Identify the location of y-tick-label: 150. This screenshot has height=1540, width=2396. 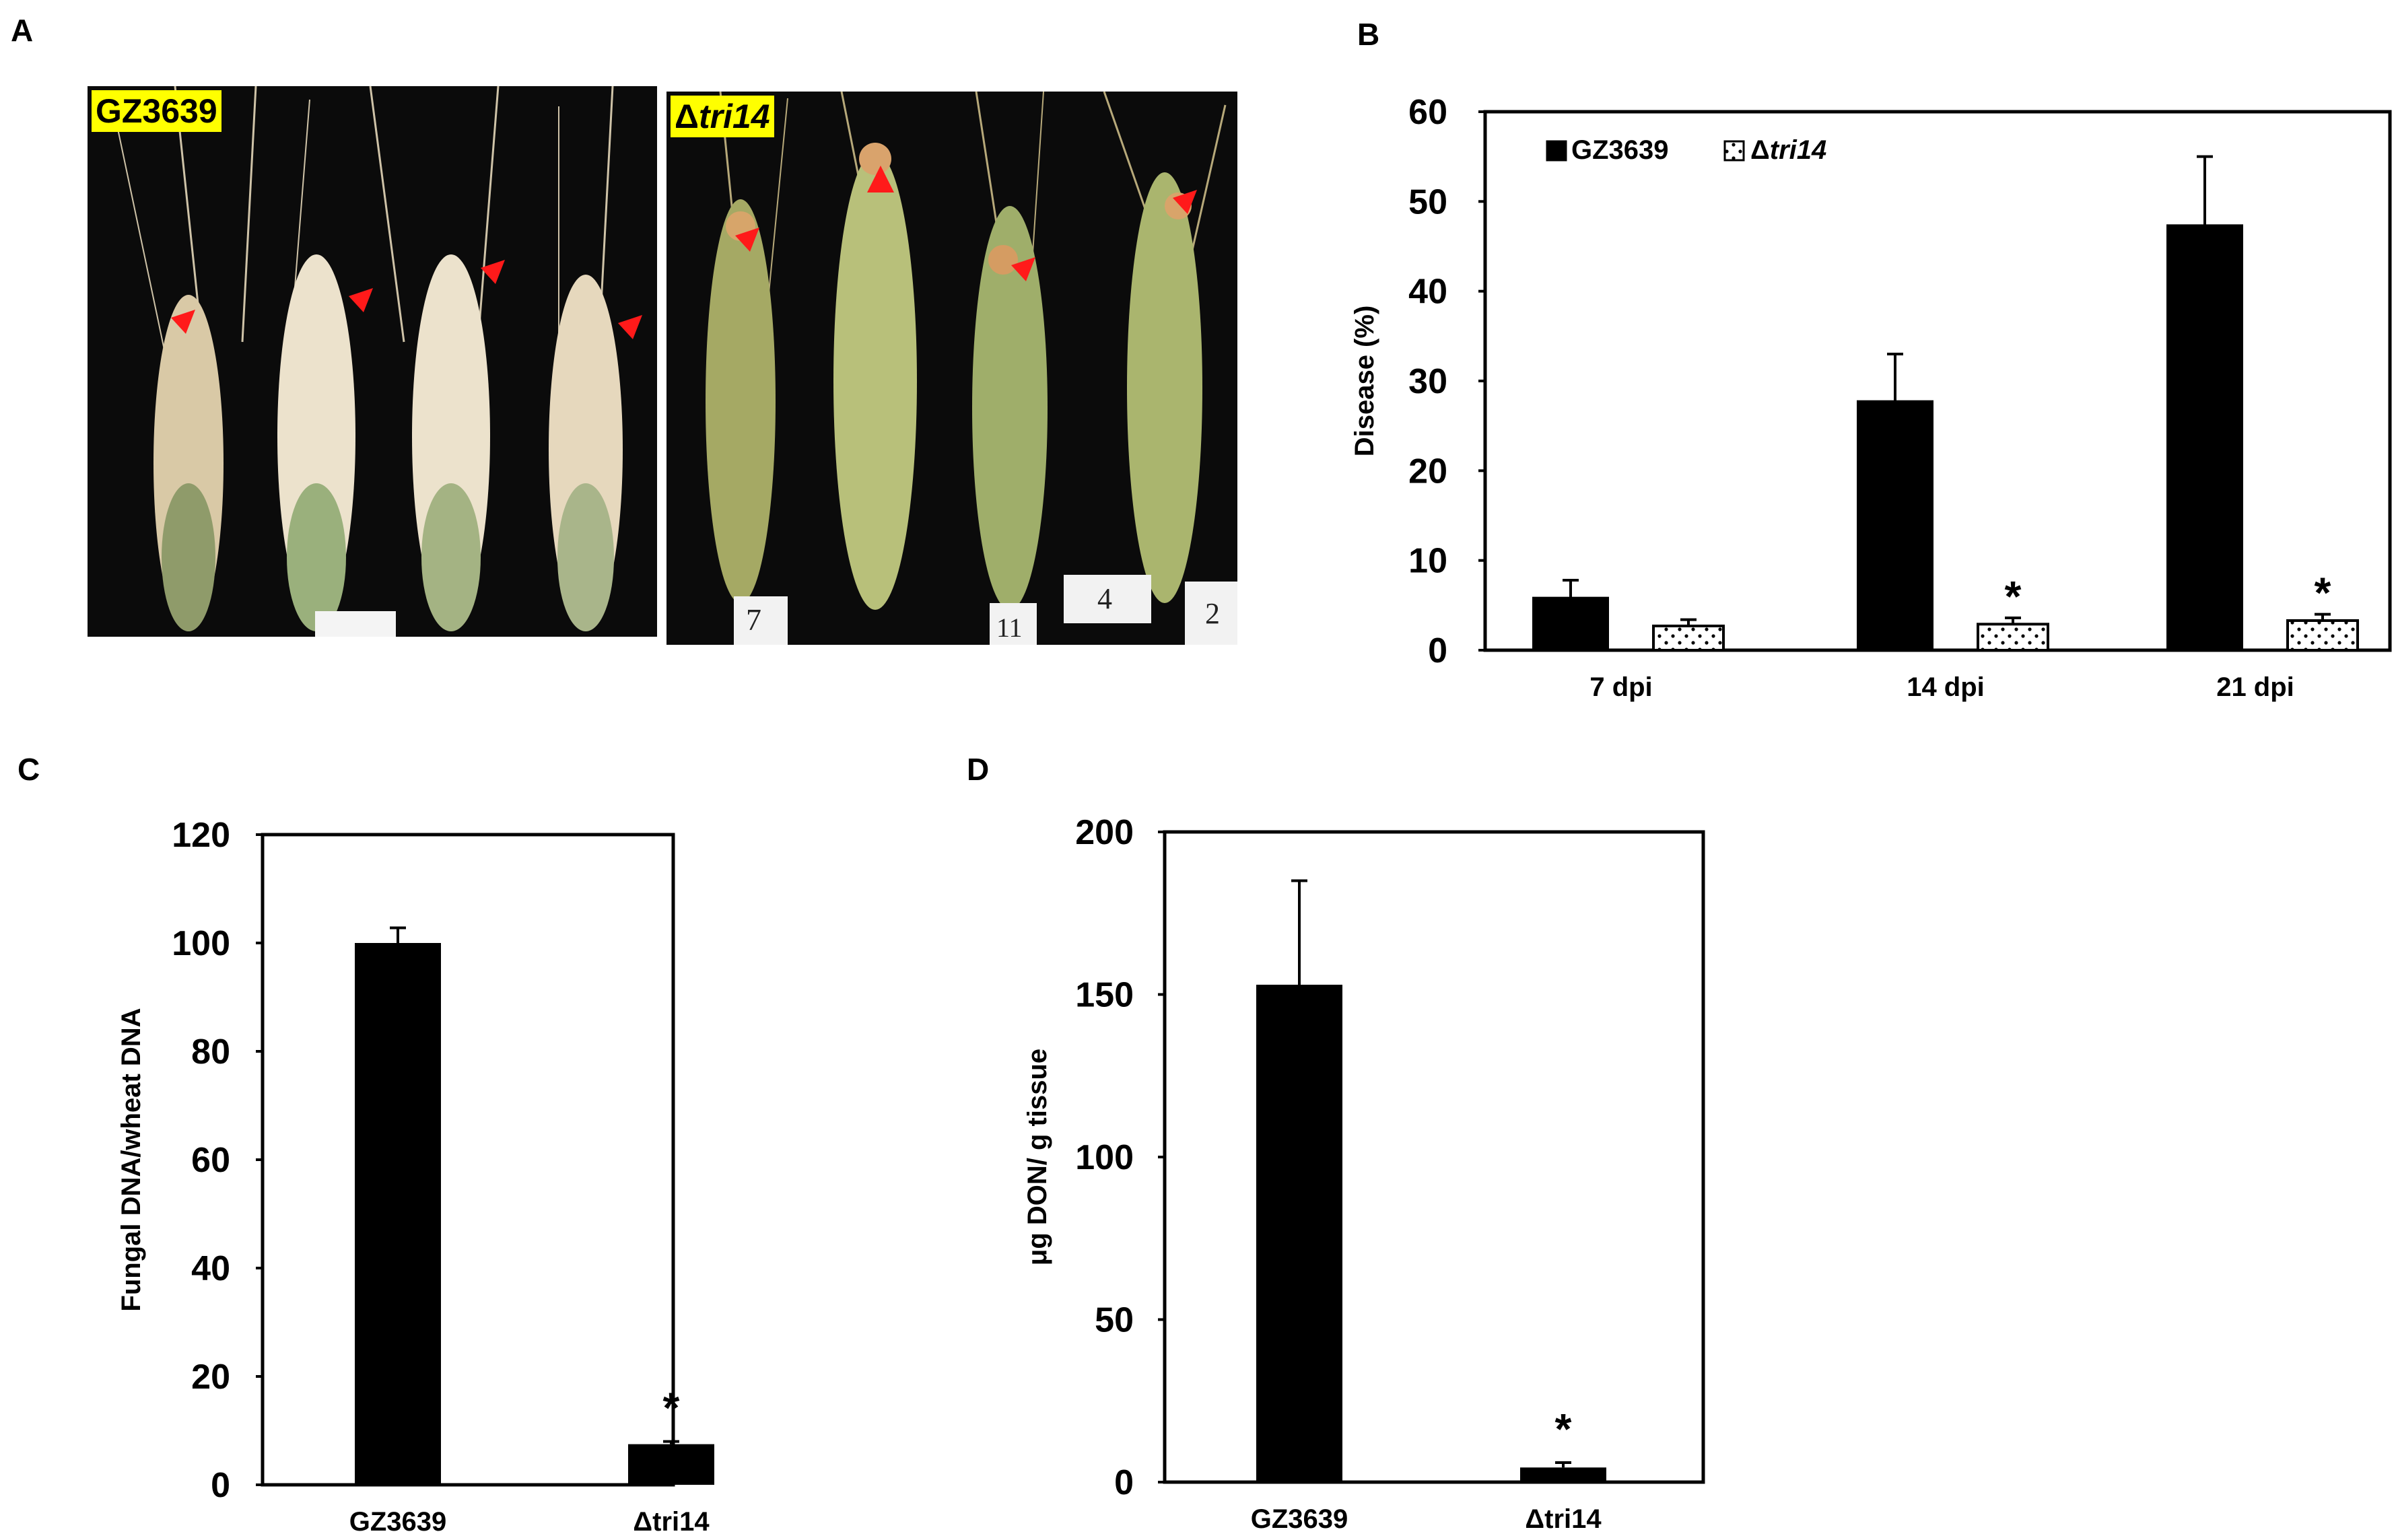
(1104, 996).